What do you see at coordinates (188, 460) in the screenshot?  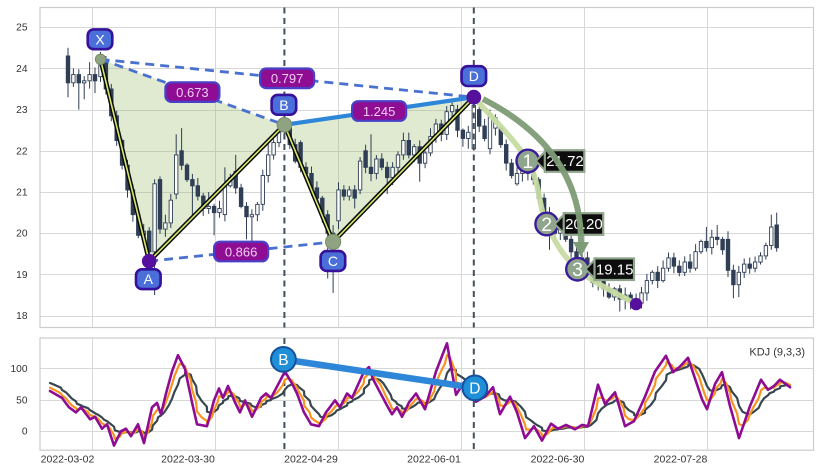 I see `svg-text: 2022-03-30` at bounding box center [188, 460].